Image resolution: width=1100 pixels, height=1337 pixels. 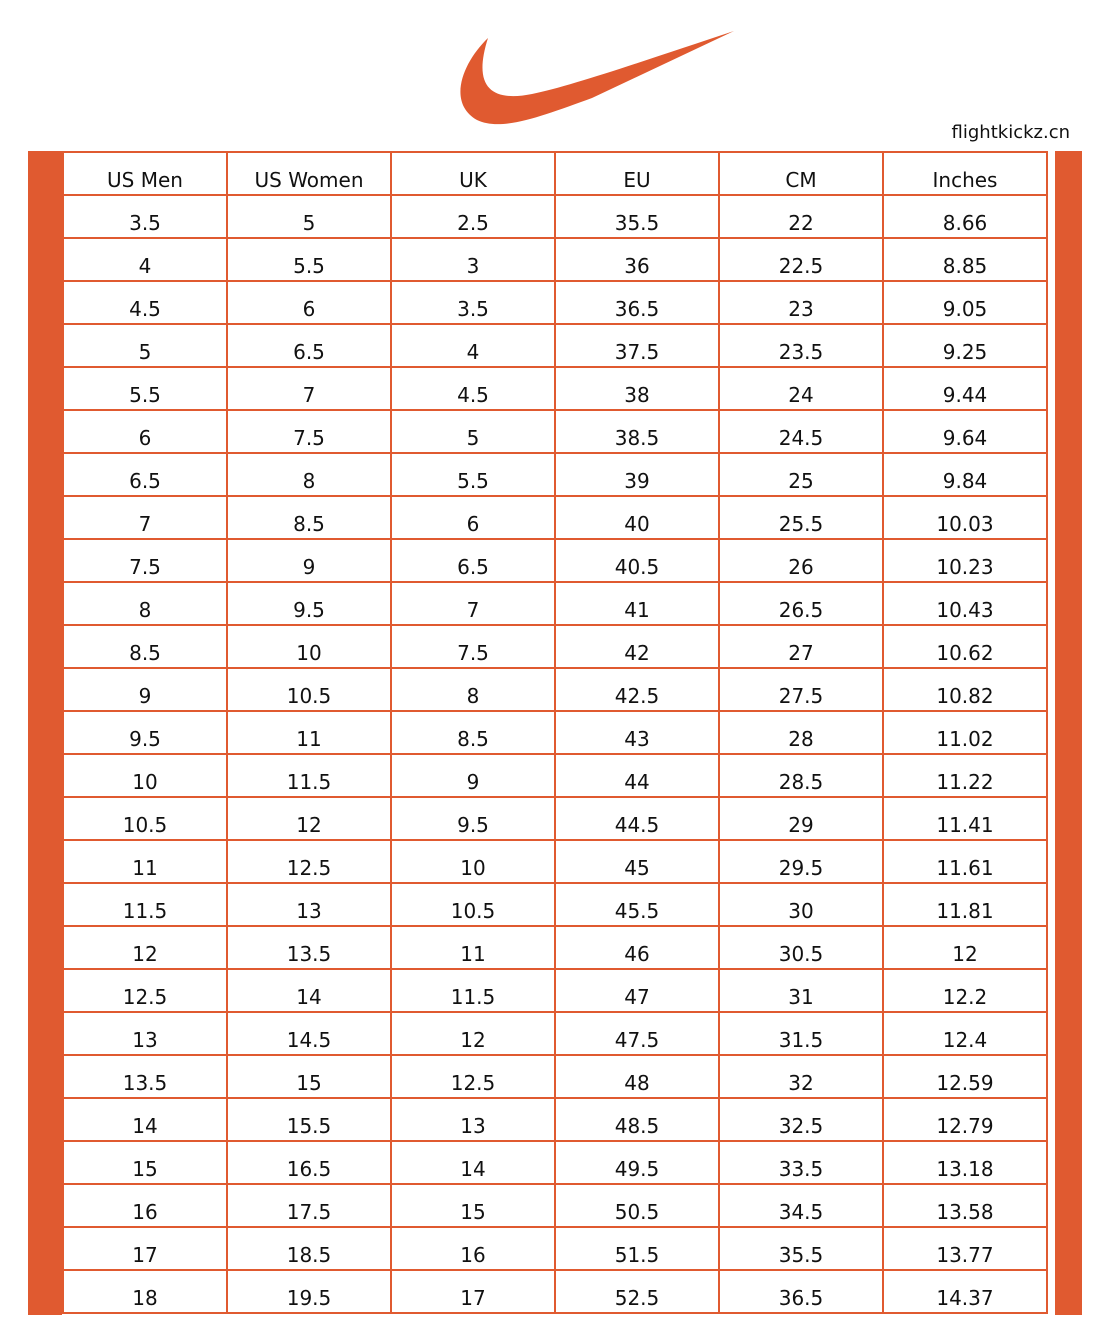 I want to click on table-row: 10.5 12 9.5 44.5 29 11.41, so click(x=555, y=818).